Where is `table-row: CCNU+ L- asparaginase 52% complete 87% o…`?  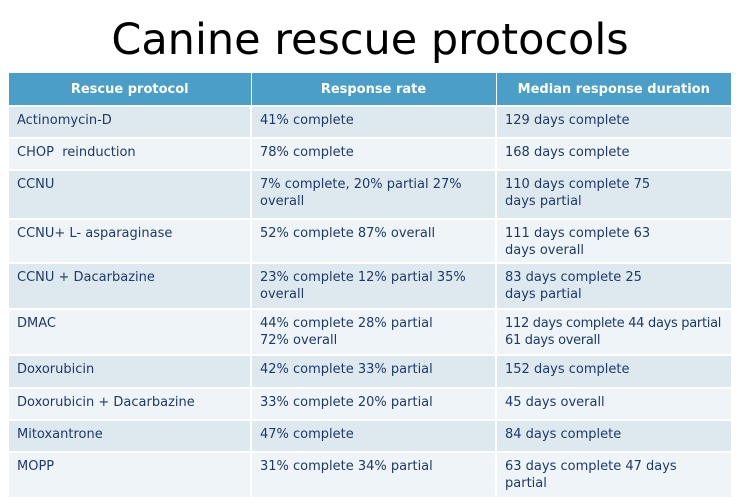 table-row: CCNU+ L- asparaginase 52% complete 87% o… is located at coordinates (370, 241).